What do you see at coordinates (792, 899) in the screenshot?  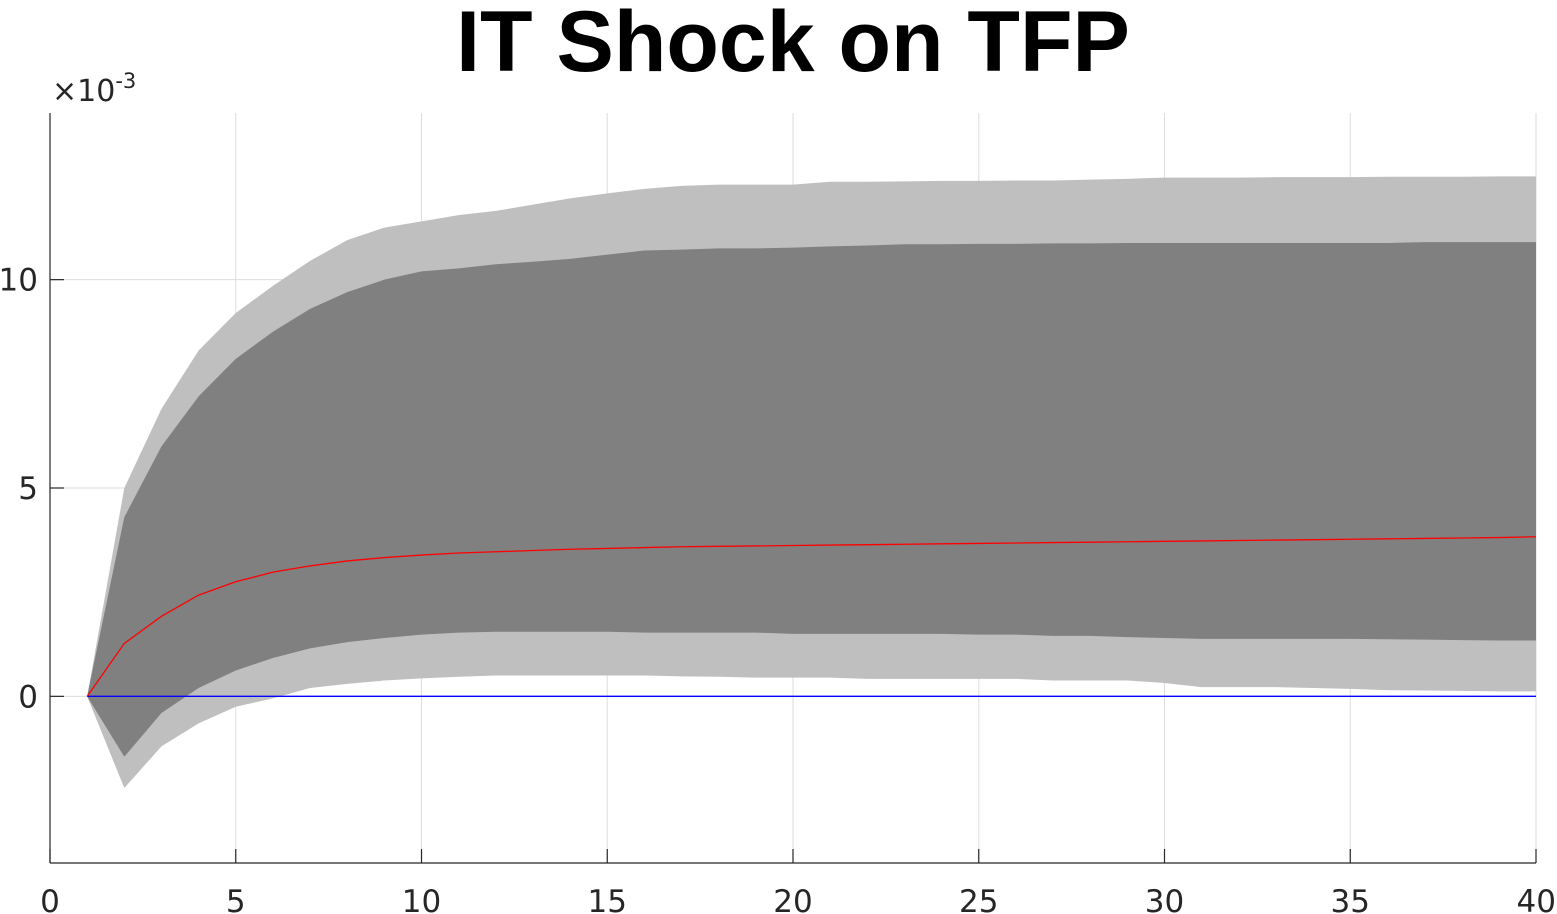 I see `x-tick-label-4: 20` at bounding box center [792, 899].